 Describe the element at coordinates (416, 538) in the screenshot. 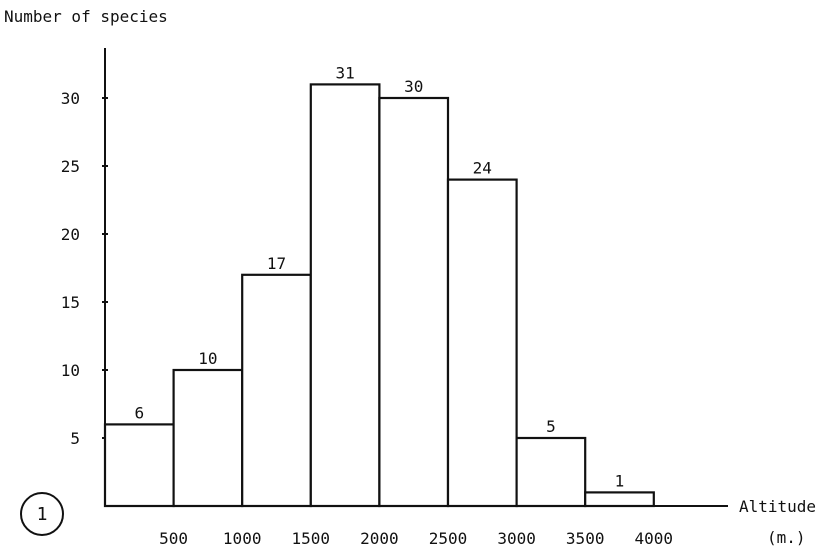

I see `x-axis-tick-labels: 500 1000 1500 2000 2500 3000 3500 4000` at that location.